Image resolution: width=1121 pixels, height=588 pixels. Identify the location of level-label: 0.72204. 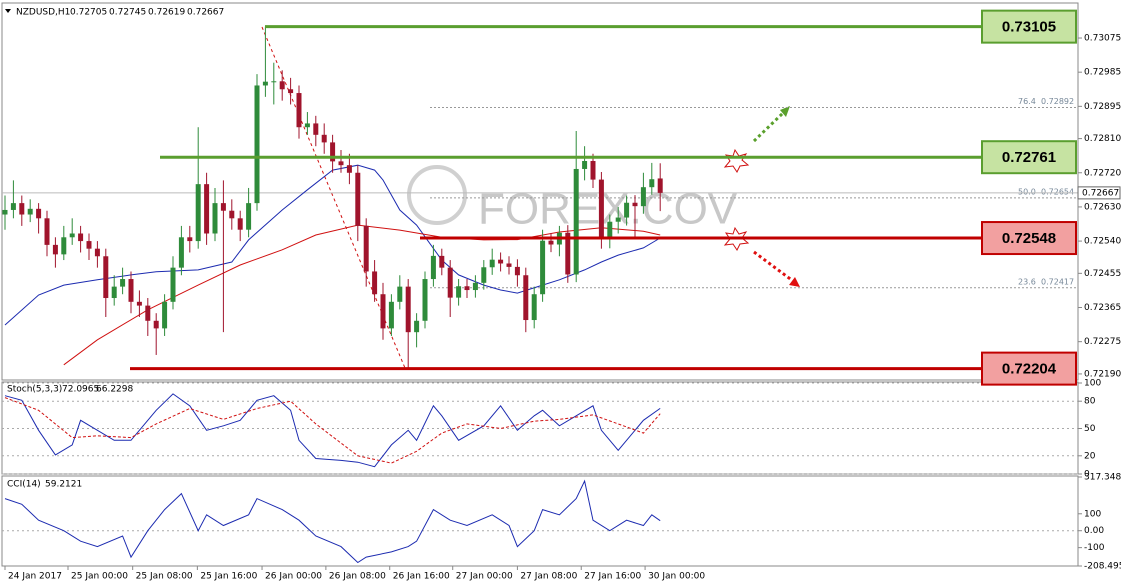
(1029, 369).